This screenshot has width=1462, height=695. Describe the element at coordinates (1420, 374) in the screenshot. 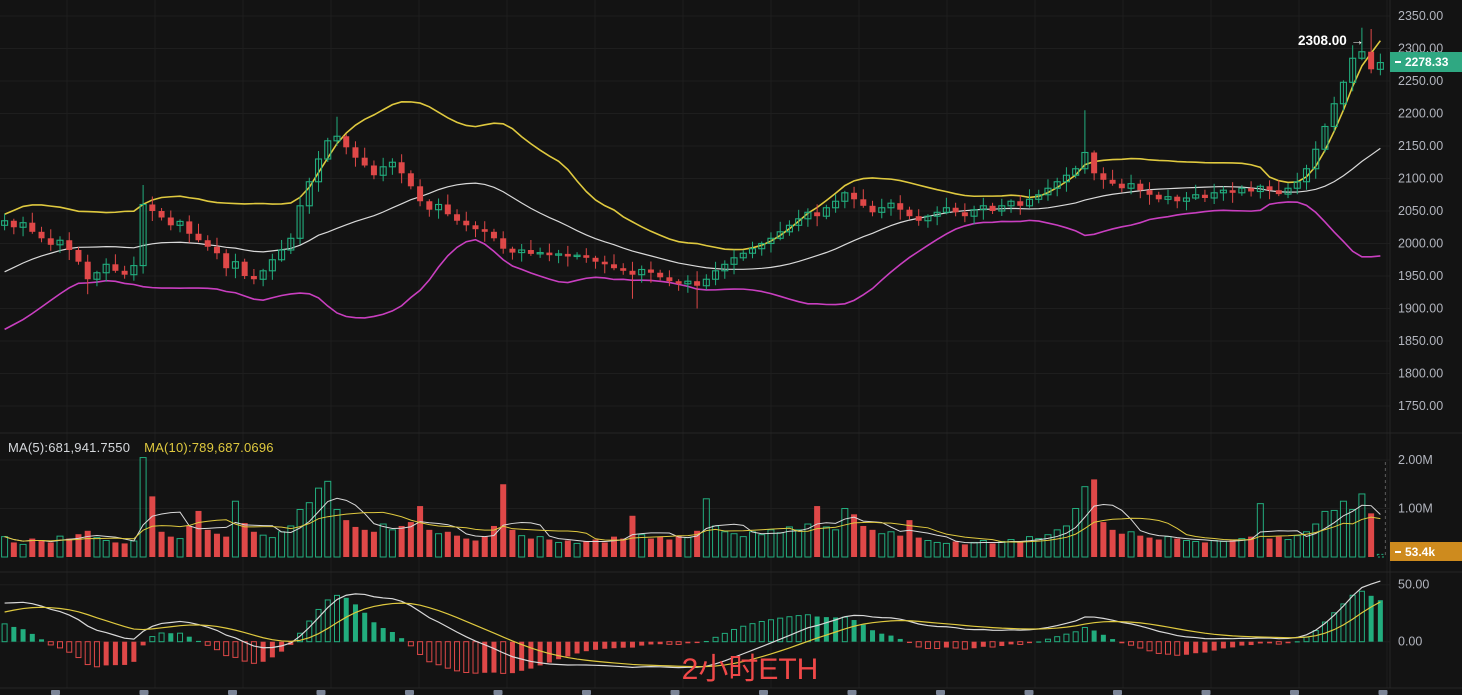

I see `price-axis-tick: 1800.00` at that location.